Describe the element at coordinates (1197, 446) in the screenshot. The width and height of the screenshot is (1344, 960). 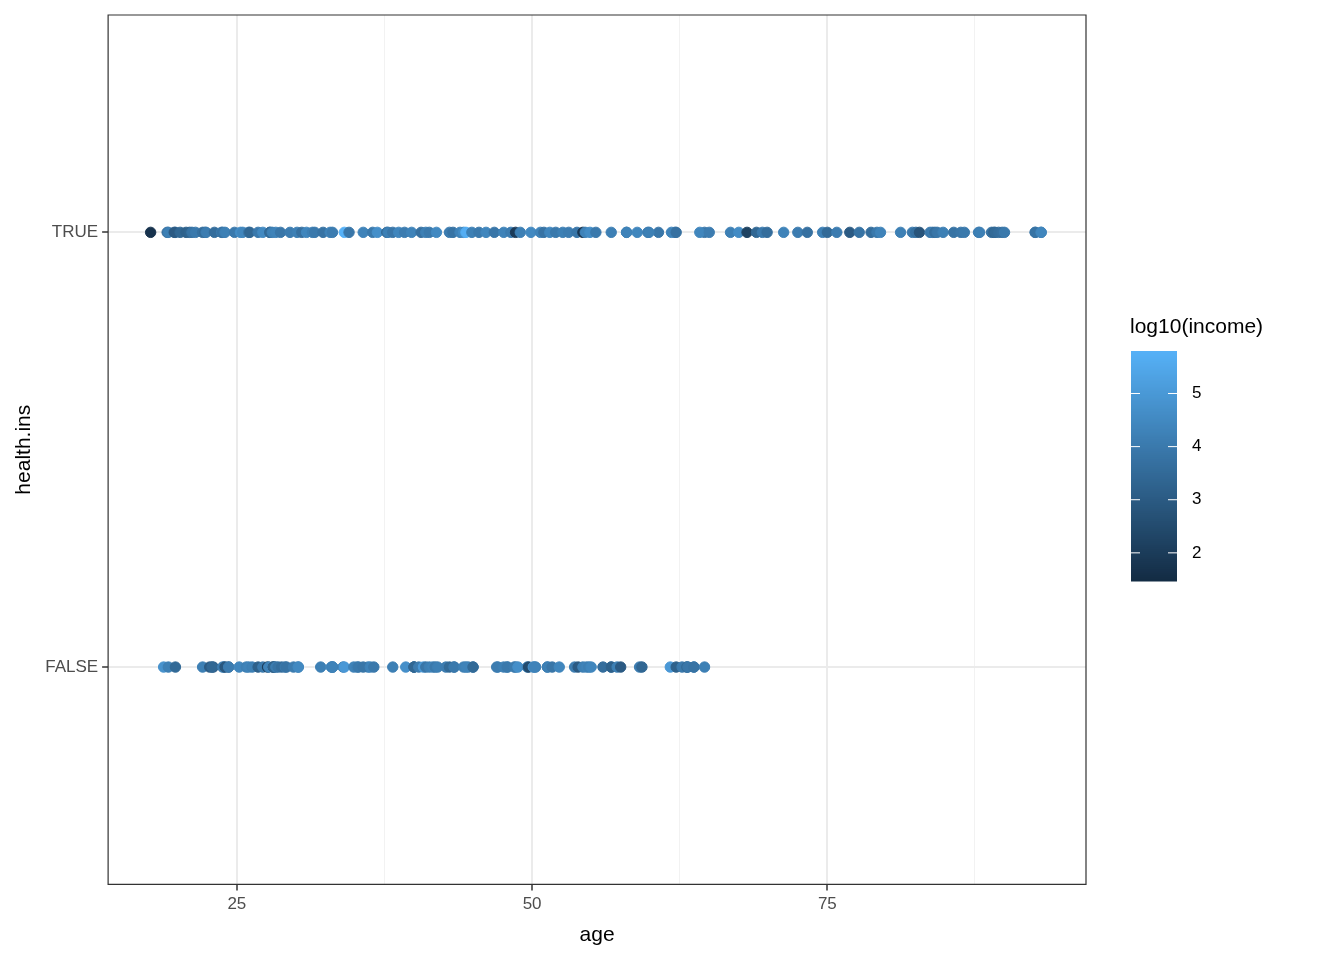
I see `color-bar-label: 4` at that location.